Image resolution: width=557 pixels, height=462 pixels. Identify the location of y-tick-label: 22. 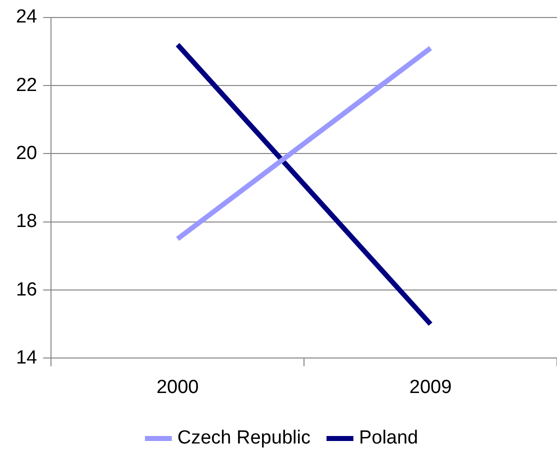
(27, 85).